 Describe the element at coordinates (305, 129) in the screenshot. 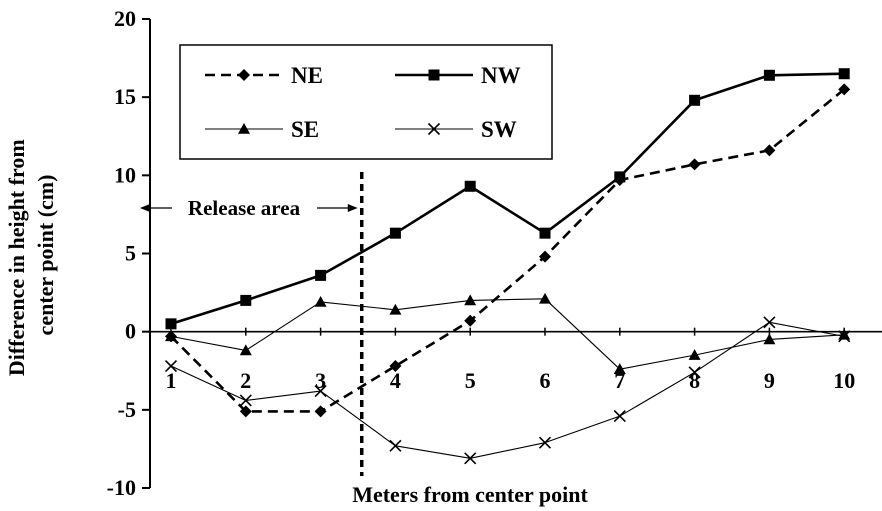

I see `legend-label-se: SE` at that location.